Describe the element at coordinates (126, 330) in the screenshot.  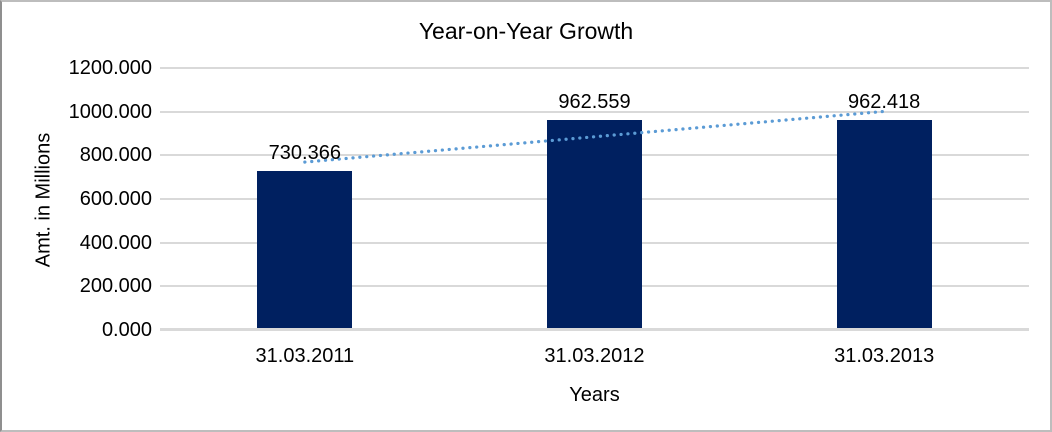
I see `y-tick-label: 0.000` at that location.